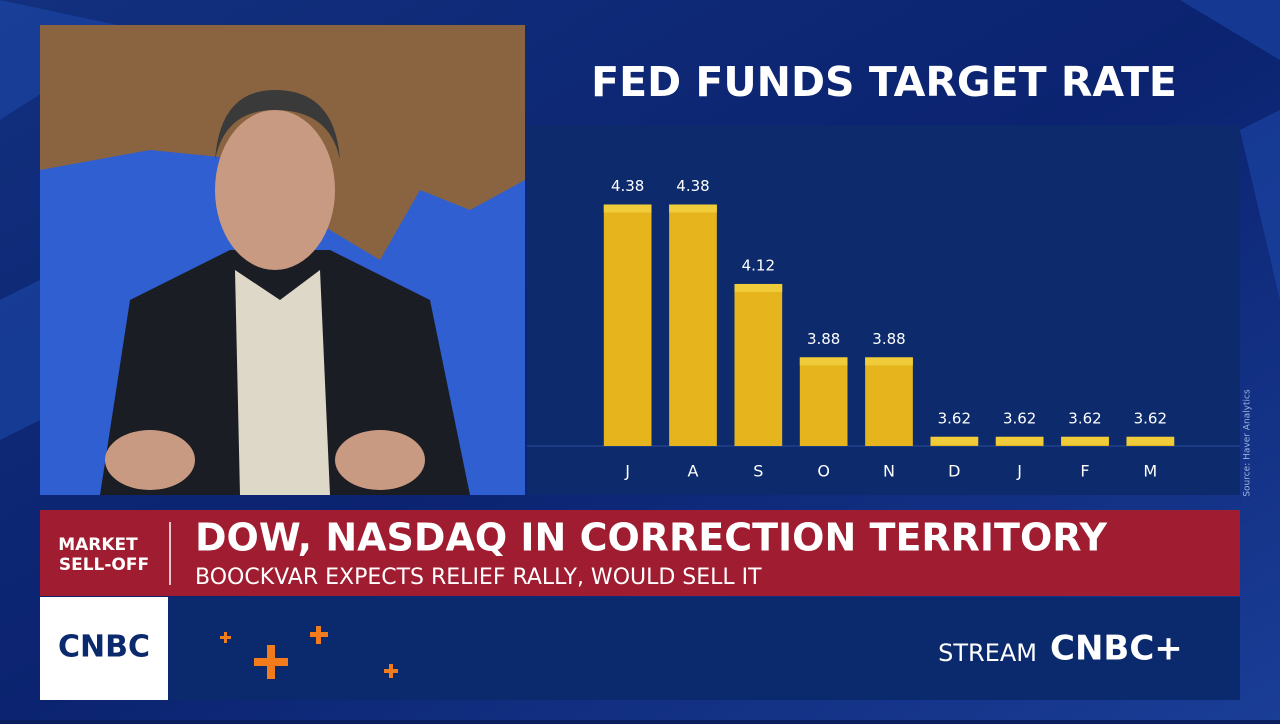 This screenshot has width=1280, height=724. I want to click on decor-plus, so click(309, 652).